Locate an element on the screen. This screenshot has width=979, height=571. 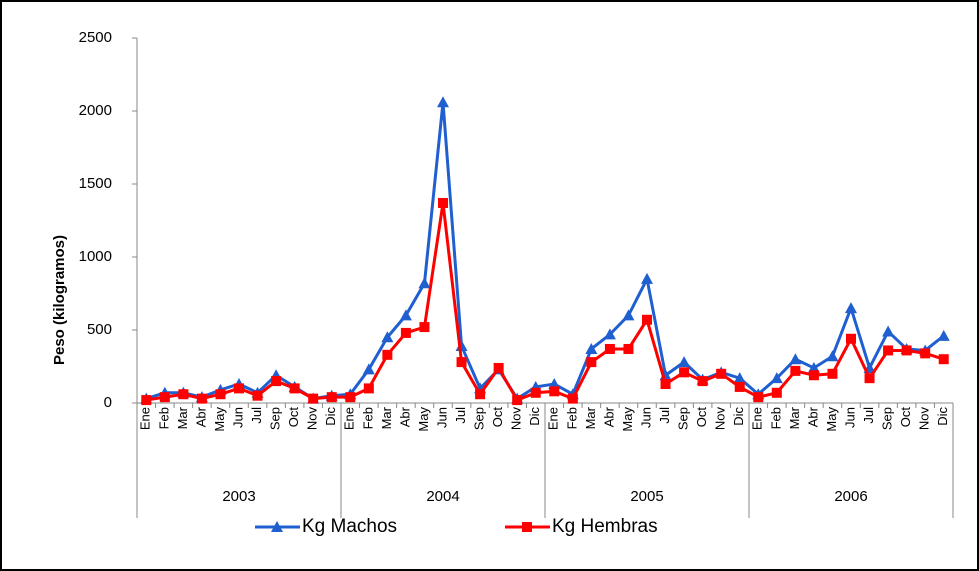
y-tick-label: 0 is located at coordinates (108, 402).